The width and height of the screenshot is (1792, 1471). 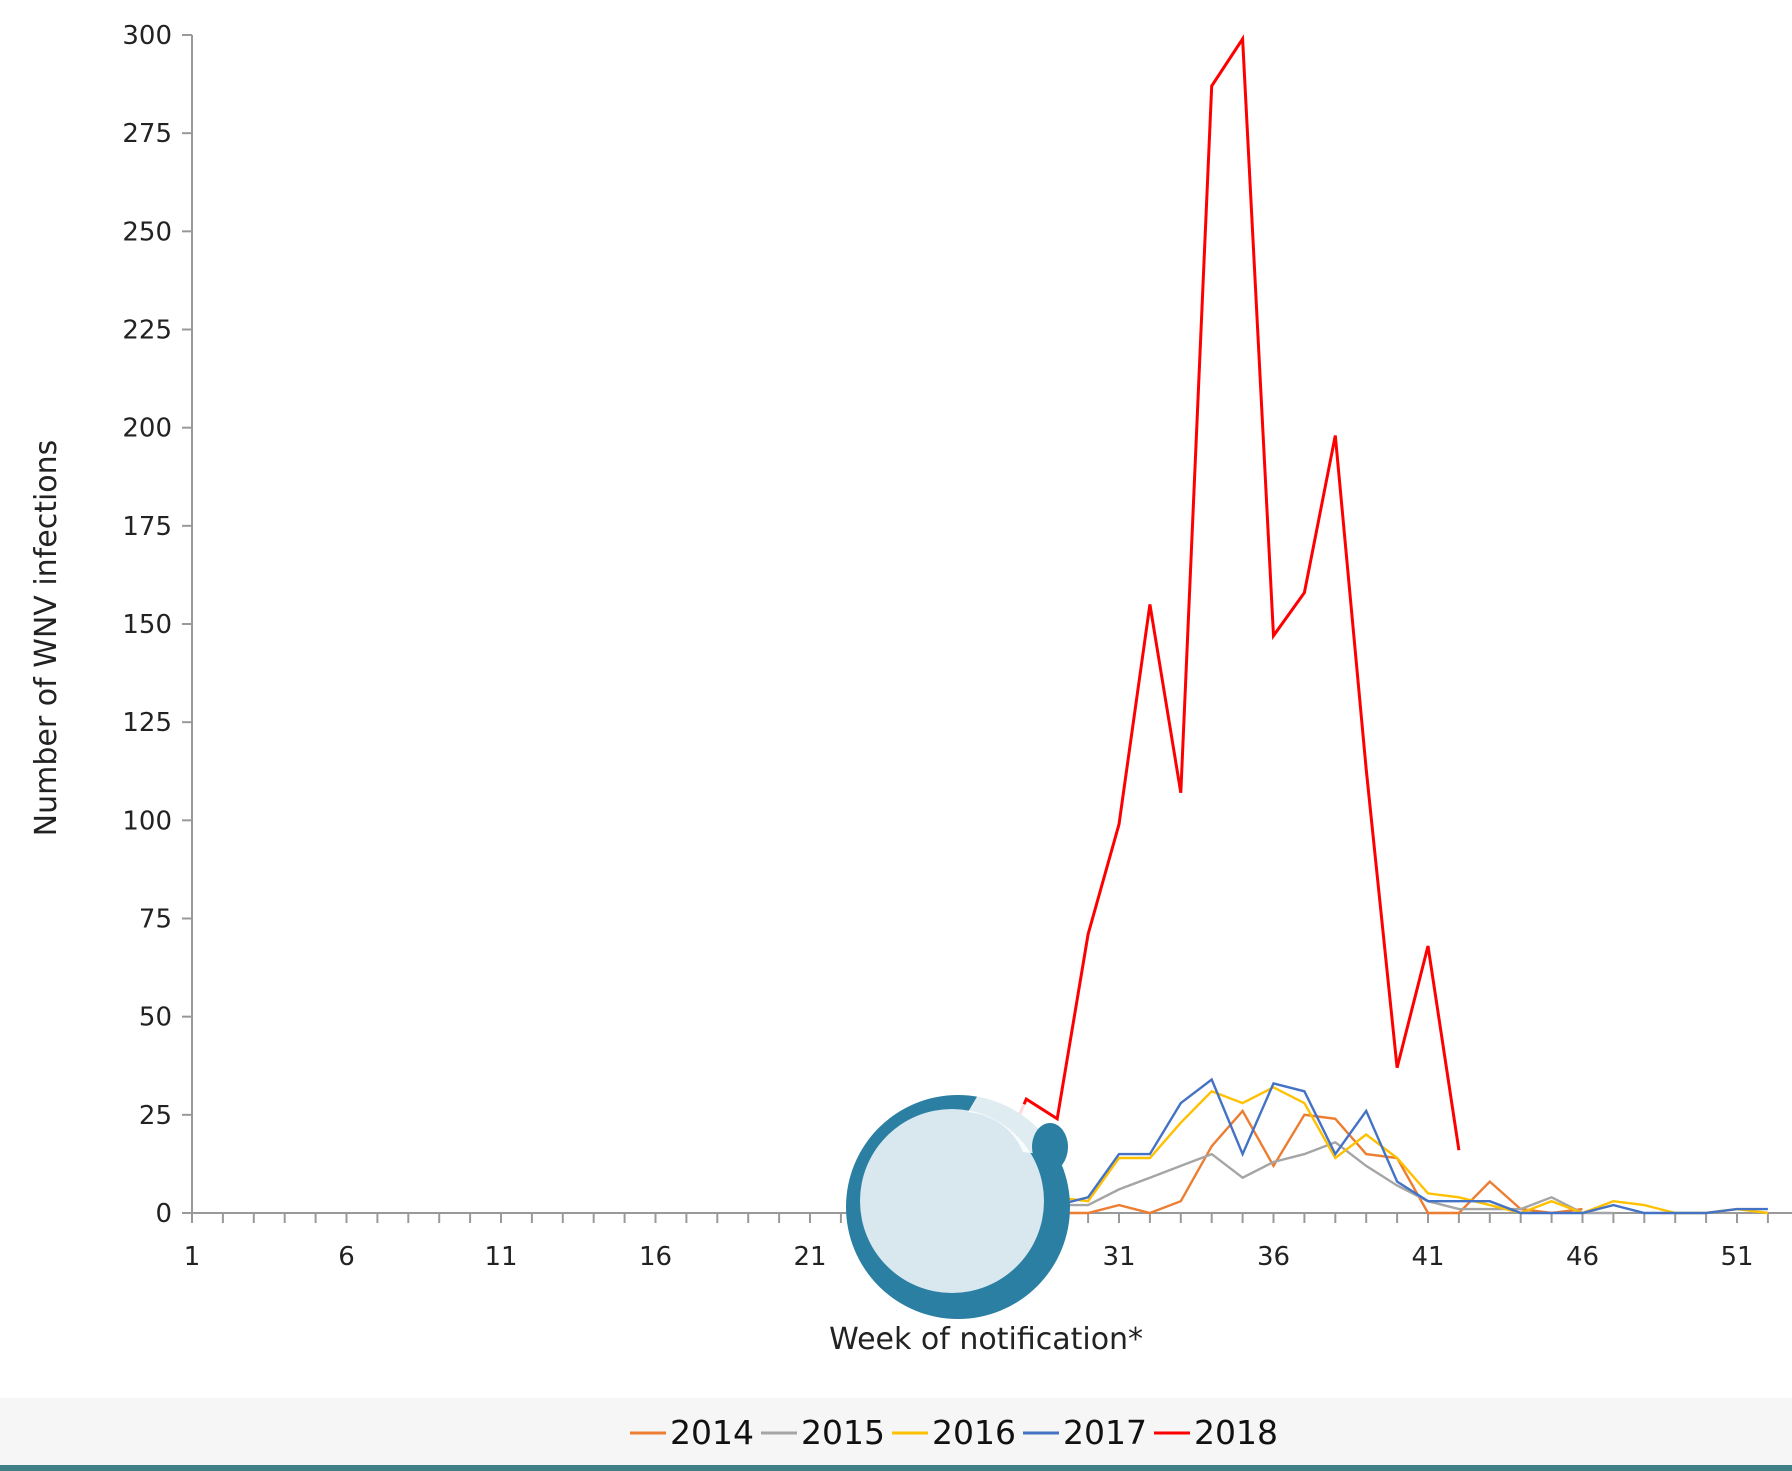 I want to click on legend-label-2016: 2016, so click(x=974, y=1432).